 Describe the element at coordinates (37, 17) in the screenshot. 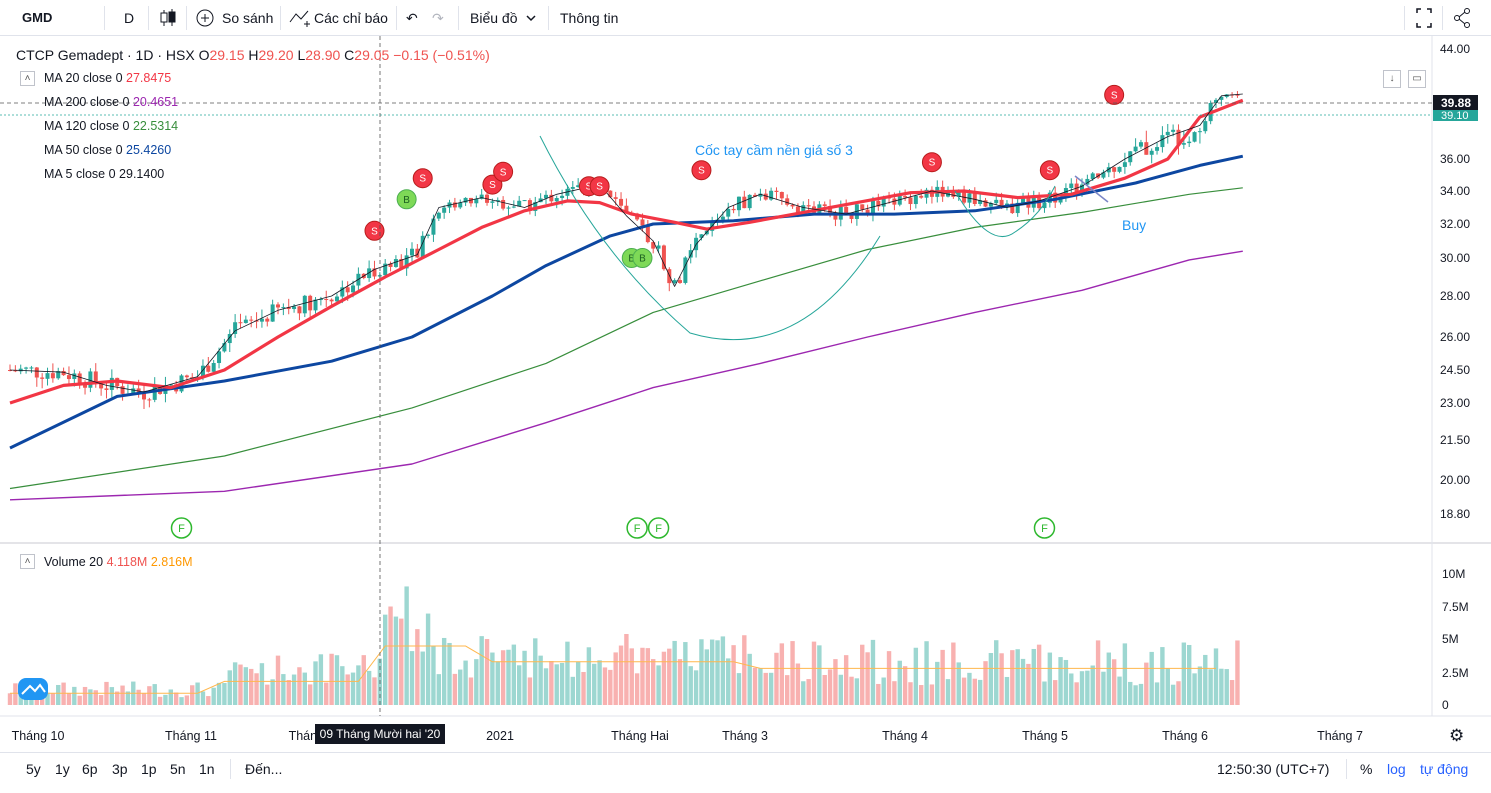

I see `symbol-button: GMD` at that location.